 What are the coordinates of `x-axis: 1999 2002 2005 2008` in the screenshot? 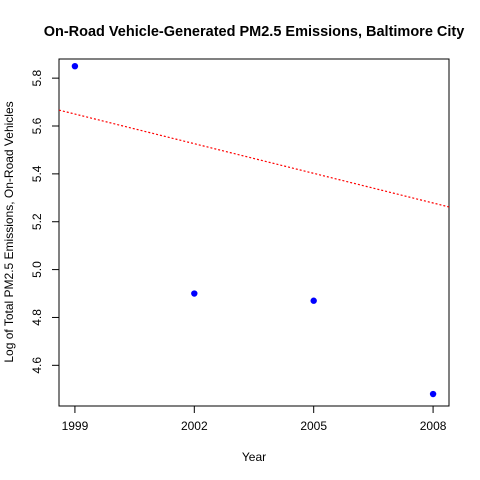 It's located at (254, 419).